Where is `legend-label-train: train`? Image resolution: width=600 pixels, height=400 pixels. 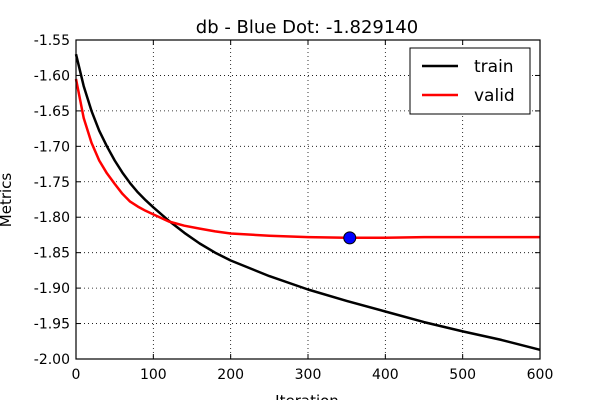 legend-label-train: train is located at coordinates (494, 67).